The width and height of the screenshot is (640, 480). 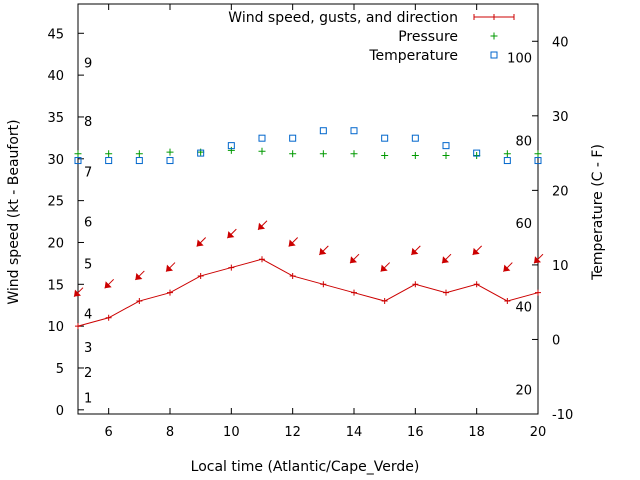 I want to click on y-tick-label: 30, so click(x=55, y=160).